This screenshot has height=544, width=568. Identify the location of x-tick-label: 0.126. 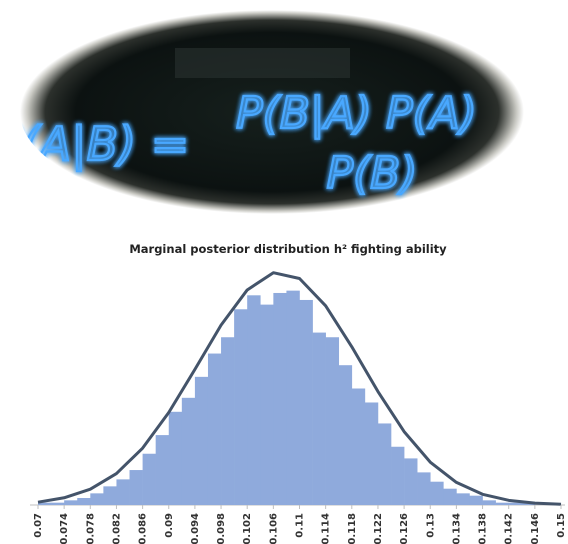
(404, 528).